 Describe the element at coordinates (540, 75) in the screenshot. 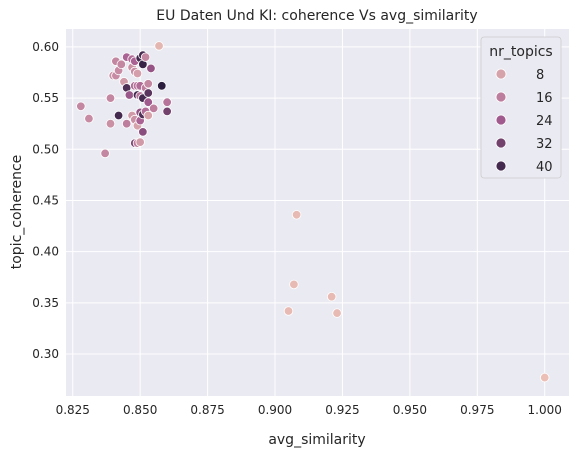

I see `legend-label: 8` at that location.